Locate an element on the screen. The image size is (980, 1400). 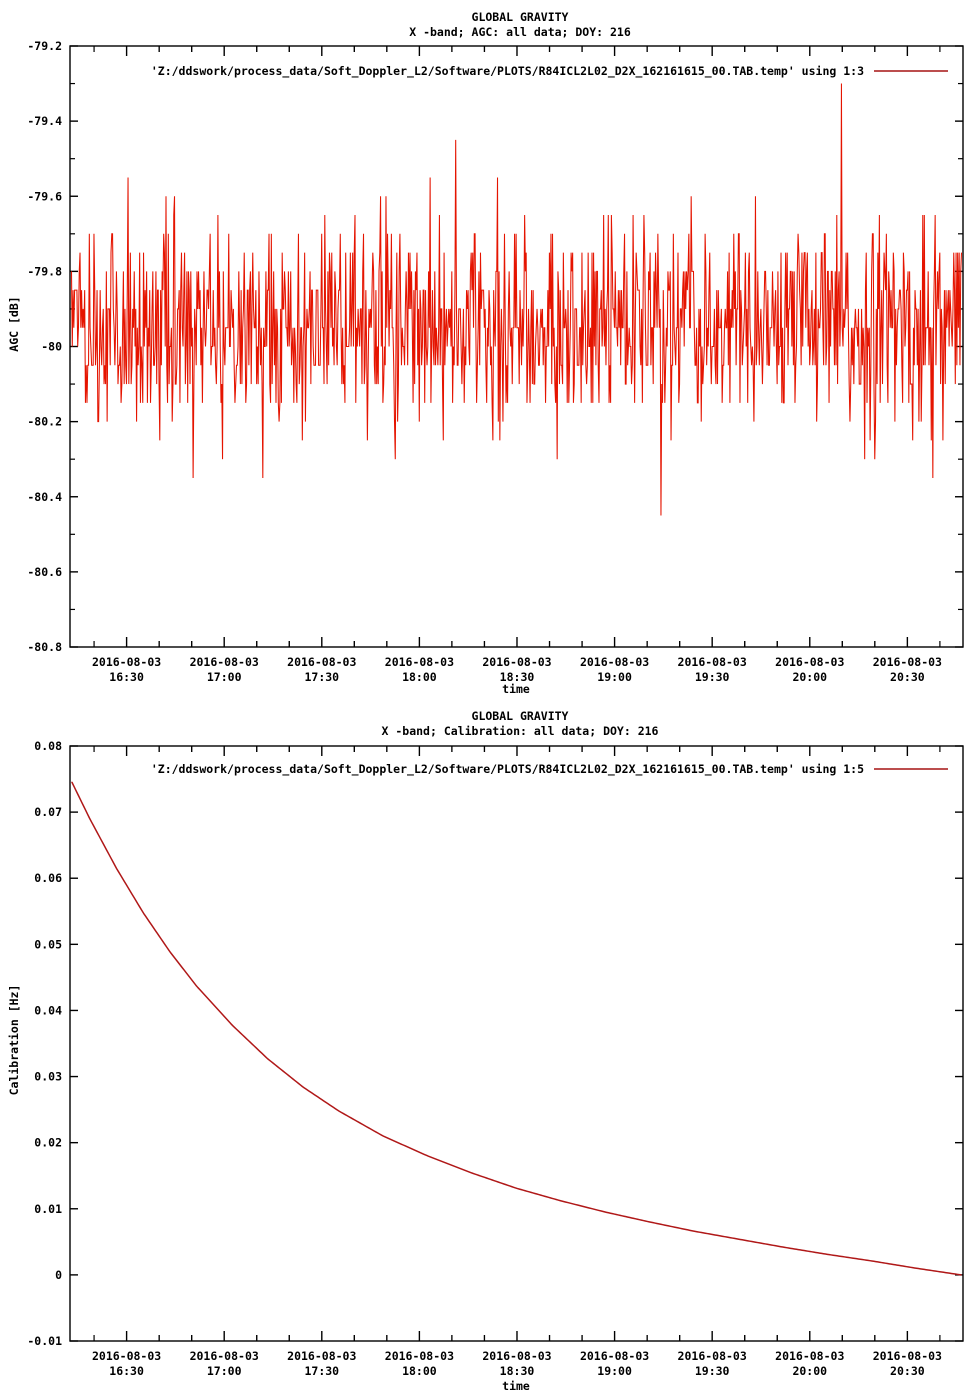
calibration-y-tick-label: 0.07 is located at coordinates (48, 812).